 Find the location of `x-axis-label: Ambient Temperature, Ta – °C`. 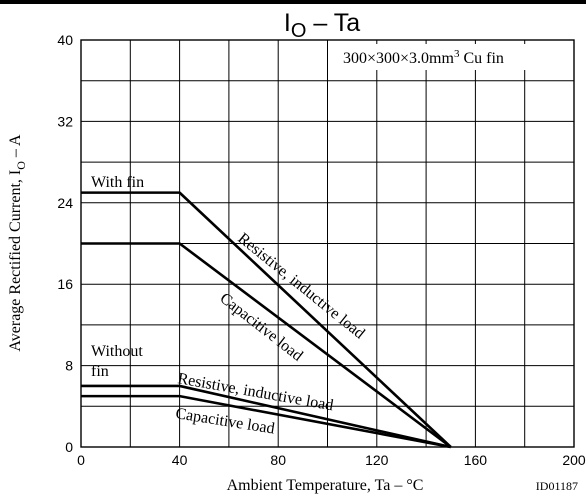

x-axis-label: Ambient Temperature, Ta – °C is located at coordinates (325, 485).